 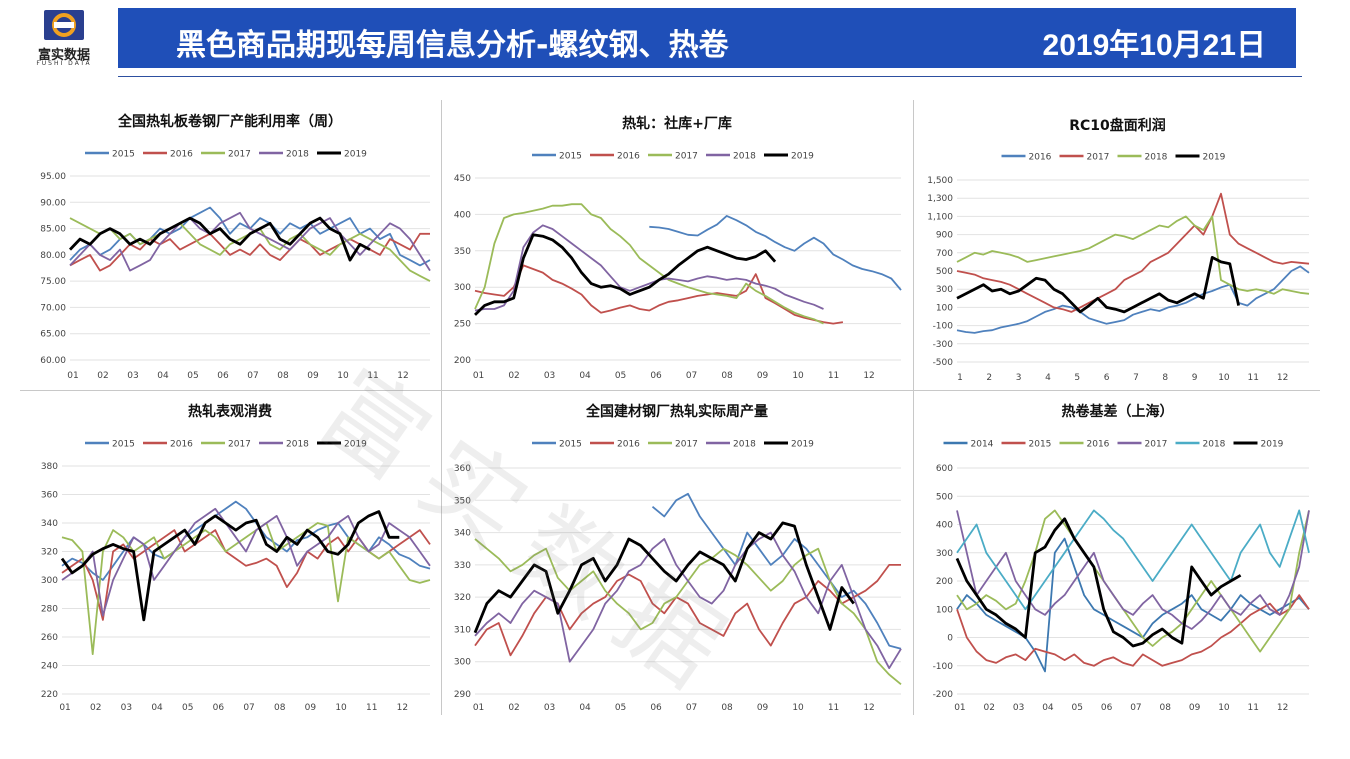 I want to click on y-tick-label: -500, so click(x=943, y=363).